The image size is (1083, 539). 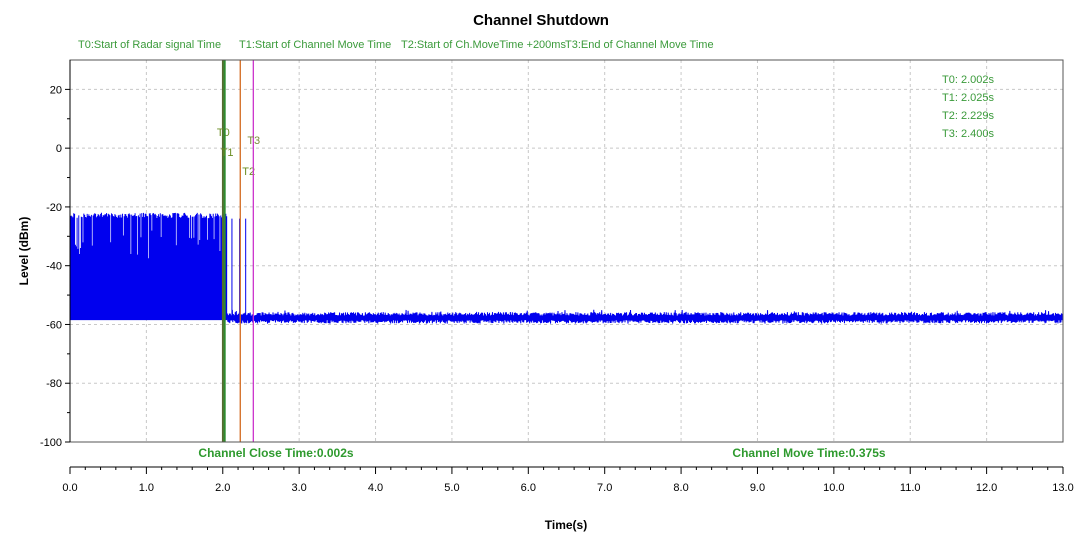 I want to click on x-axis-title: Time(s), so click(x=566, y=525).